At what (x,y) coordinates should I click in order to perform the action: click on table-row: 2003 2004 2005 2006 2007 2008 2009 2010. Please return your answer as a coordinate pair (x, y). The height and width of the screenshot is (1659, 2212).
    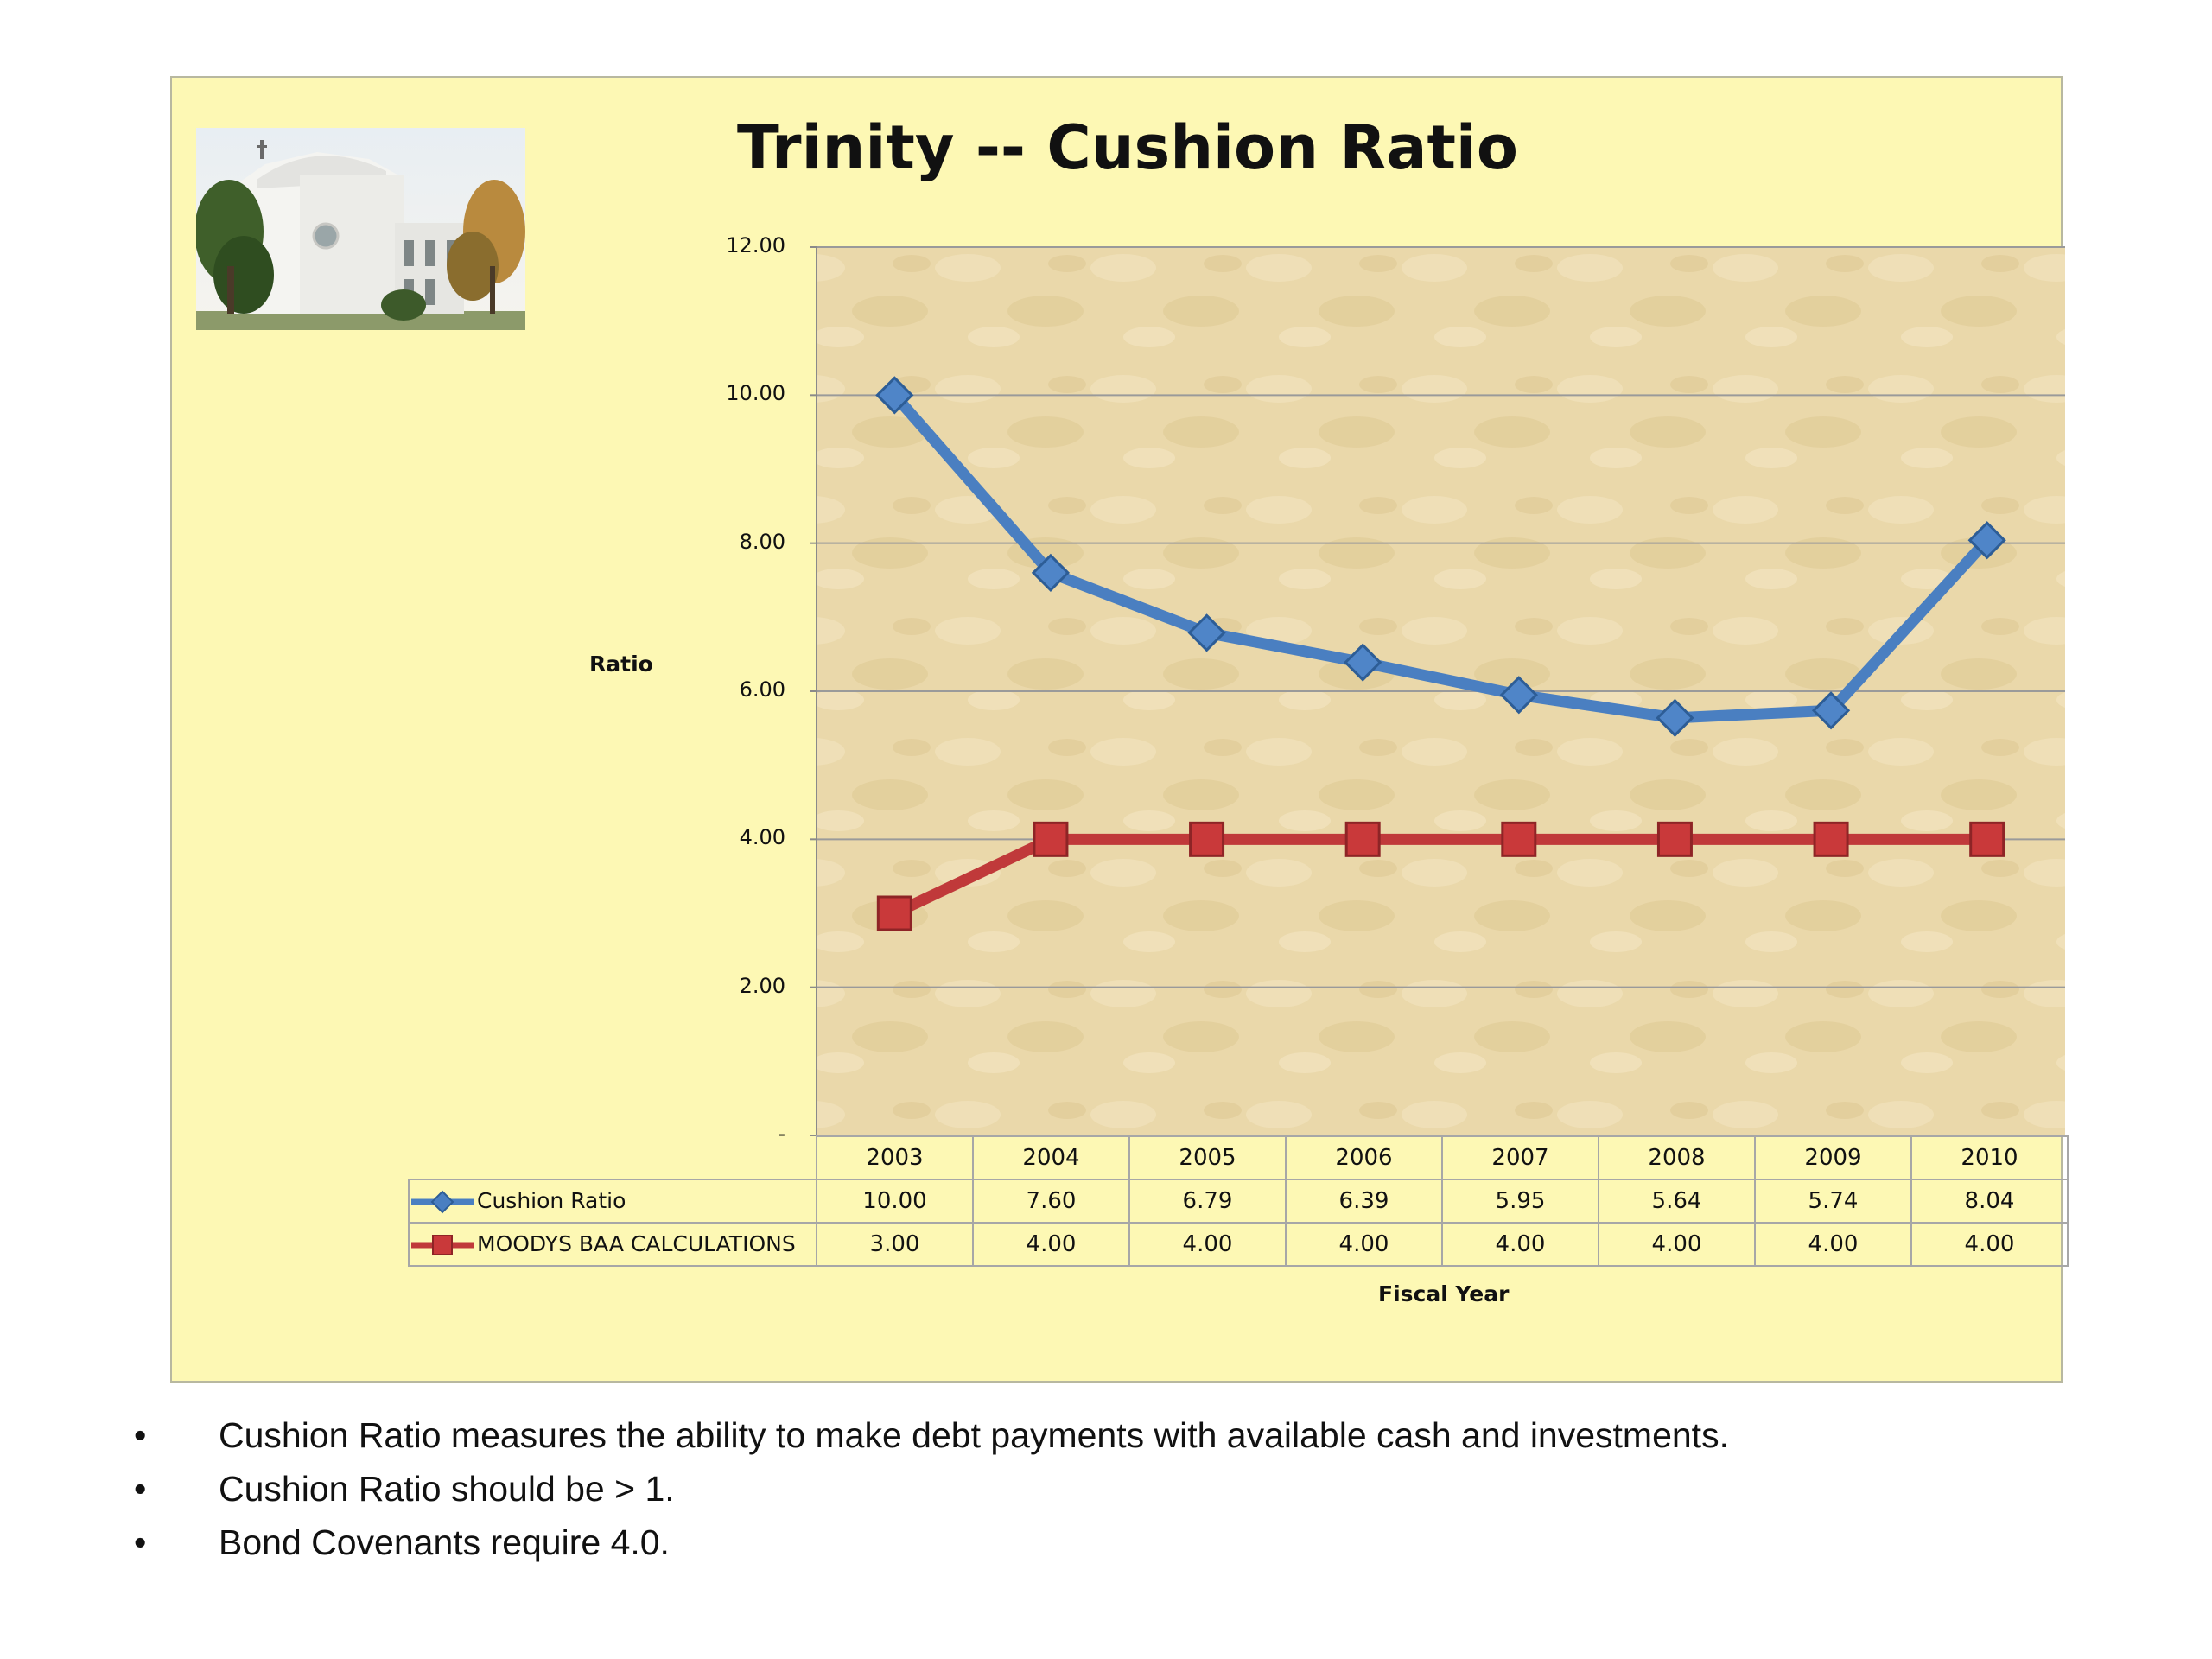
    Looking at the image, I should click on (1239, 1157).